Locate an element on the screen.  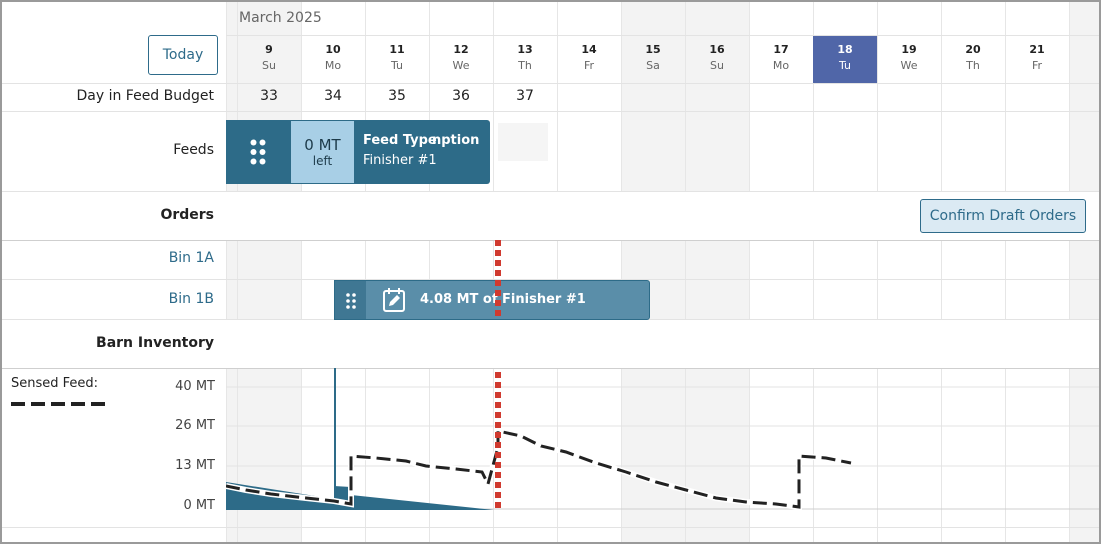
day-number: 10 is located at coordinates (333, 49).